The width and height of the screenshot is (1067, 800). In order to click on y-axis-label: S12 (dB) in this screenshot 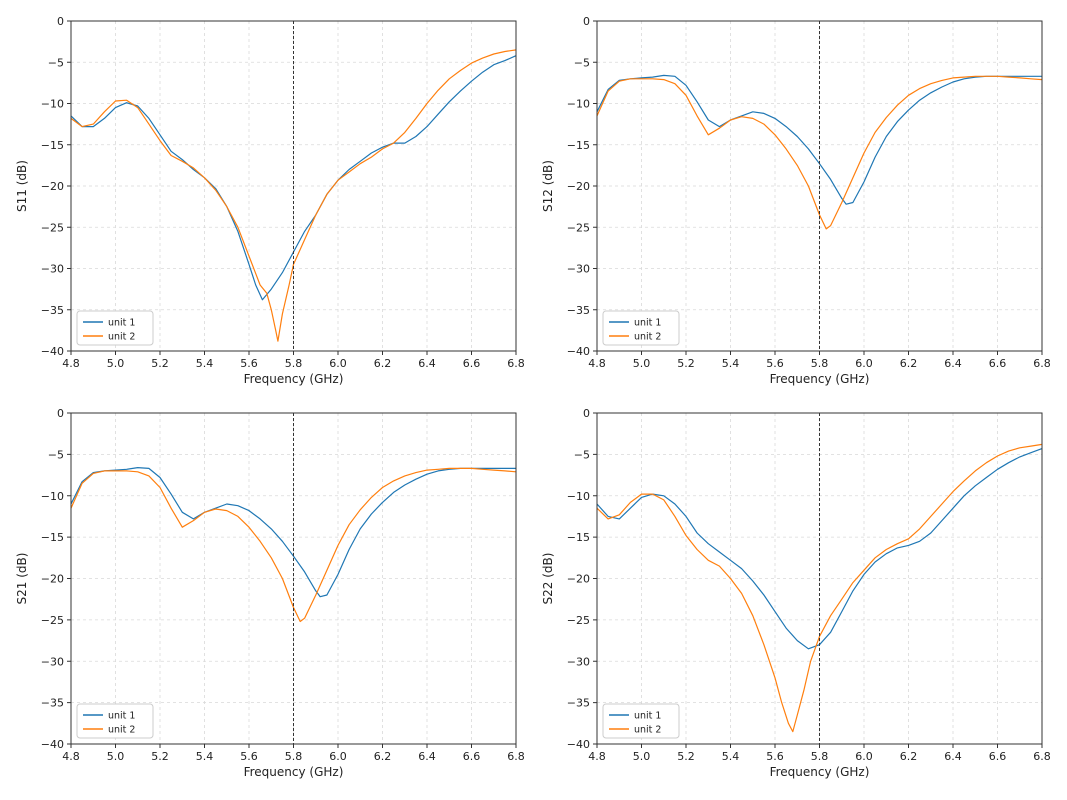, I will do `click(548, 186)`.